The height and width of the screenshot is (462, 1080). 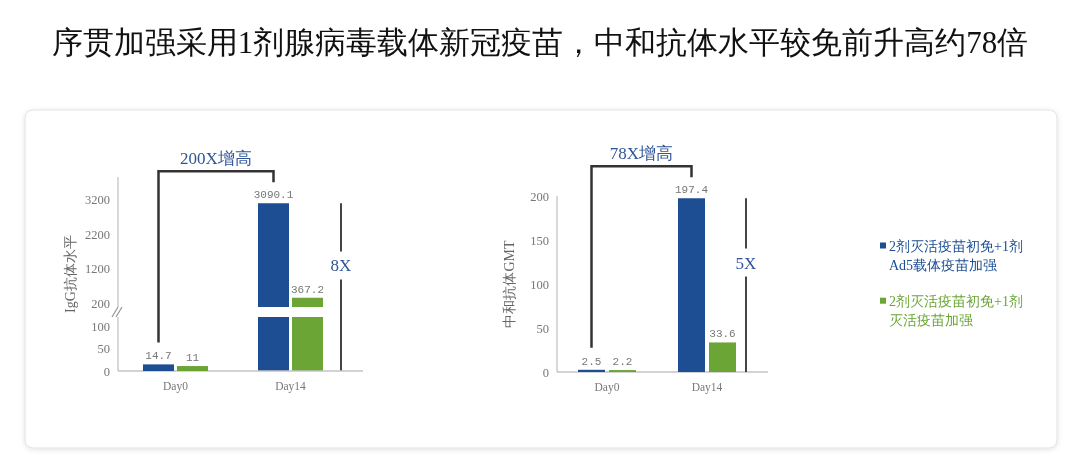 What do you see at coordinates (341, 266) in the screenshot?
I see `annotation: 8X` at bounding box center [341, 266].